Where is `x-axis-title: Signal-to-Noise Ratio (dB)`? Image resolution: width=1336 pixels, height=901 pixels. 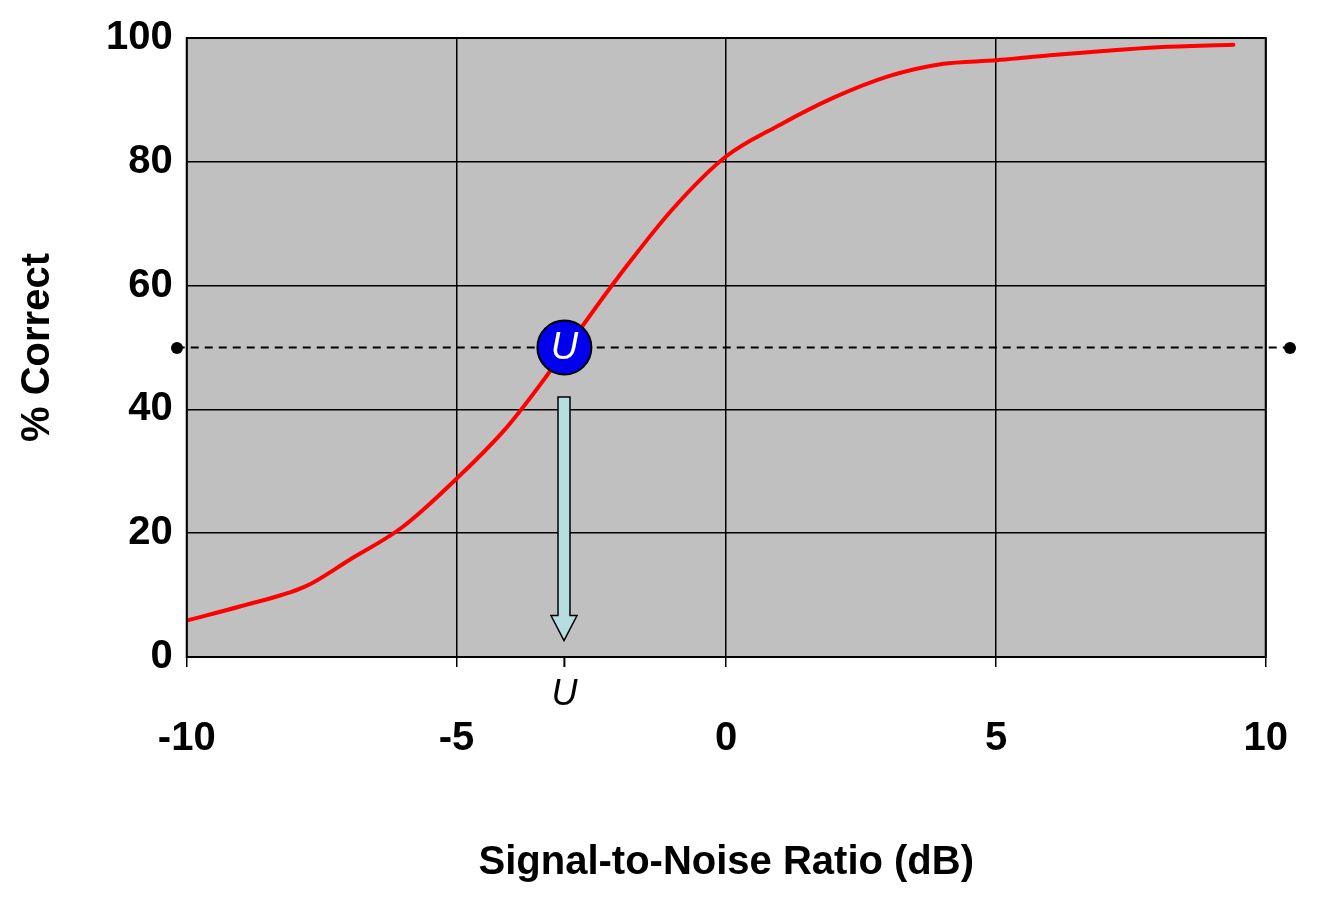
x-axis-title: Signal-to-Noise Ratio (dB) is located at coordinates (726, 860).